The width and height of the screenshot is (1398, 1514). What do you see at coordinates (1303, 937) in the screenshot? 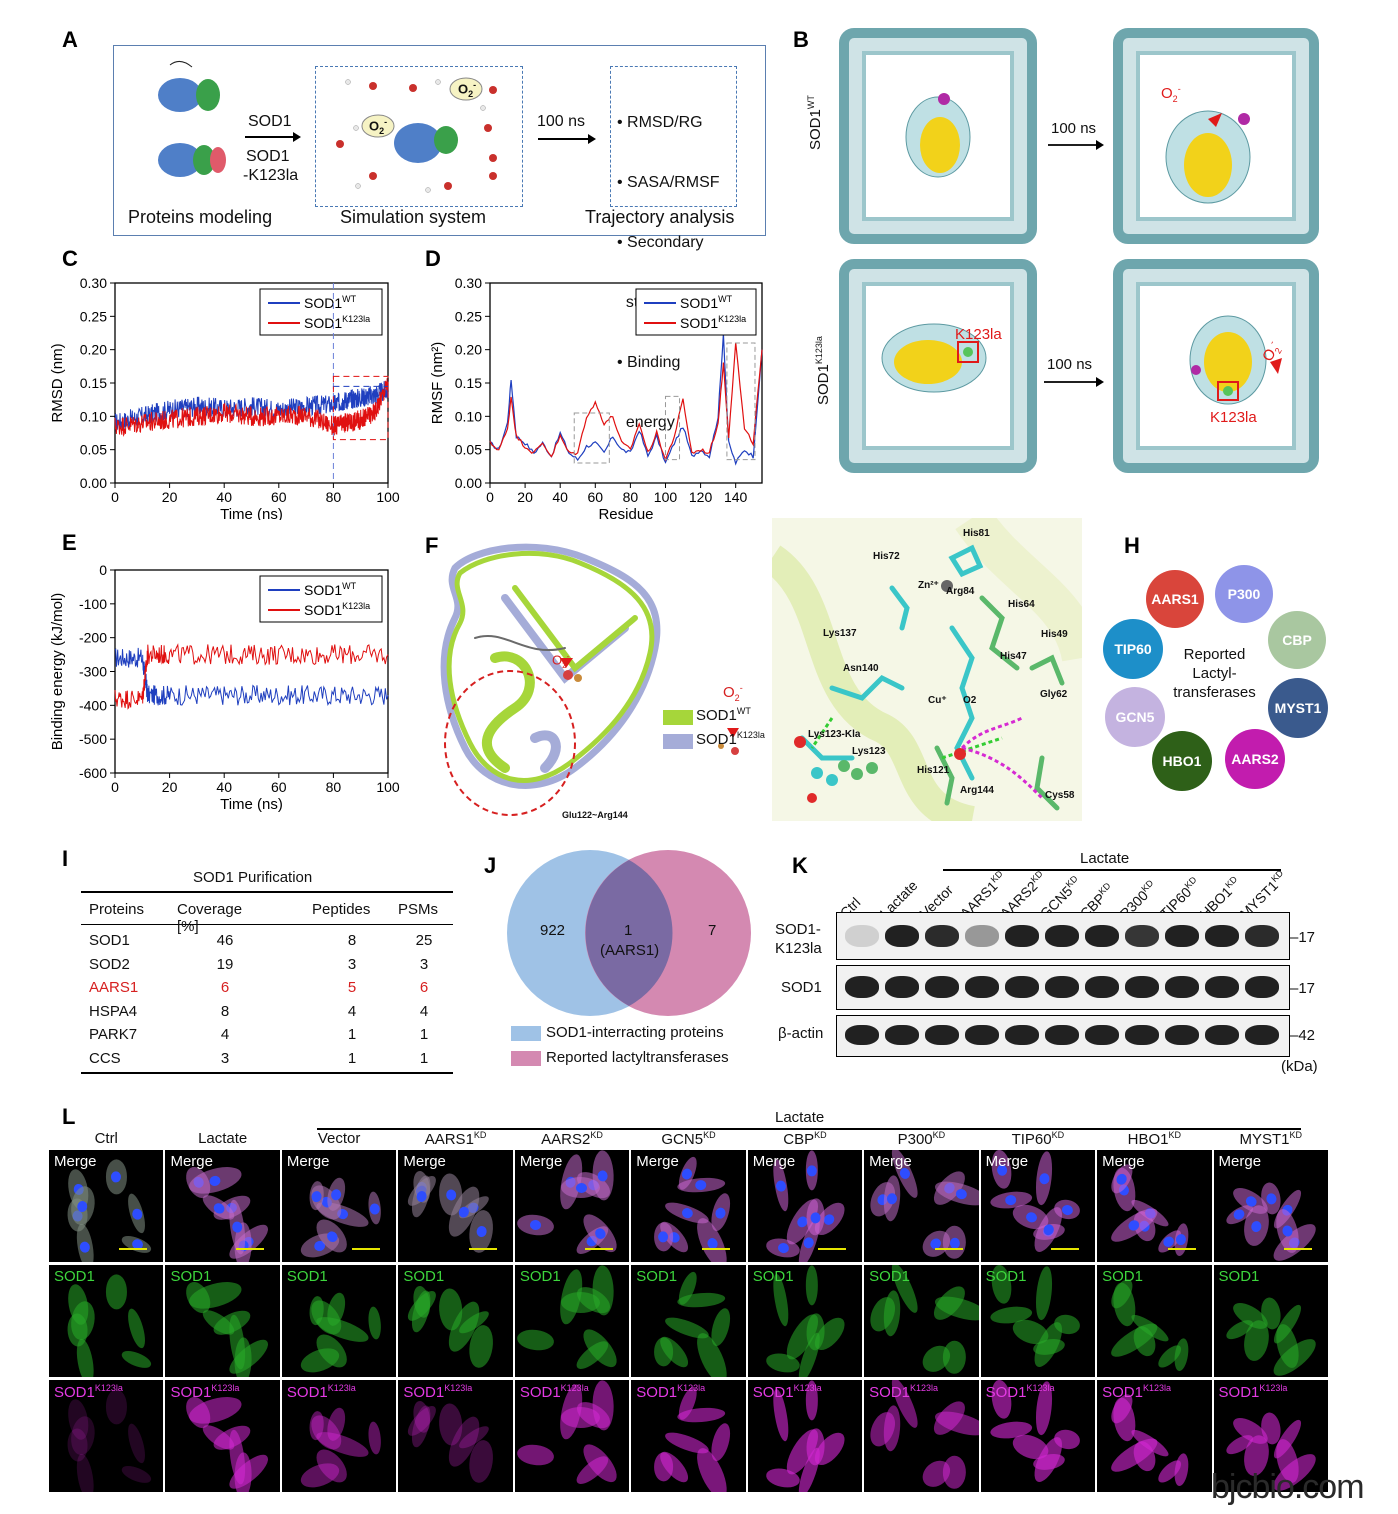
I see `mw-marker-1: –17` at bounding box center [1303, 937].